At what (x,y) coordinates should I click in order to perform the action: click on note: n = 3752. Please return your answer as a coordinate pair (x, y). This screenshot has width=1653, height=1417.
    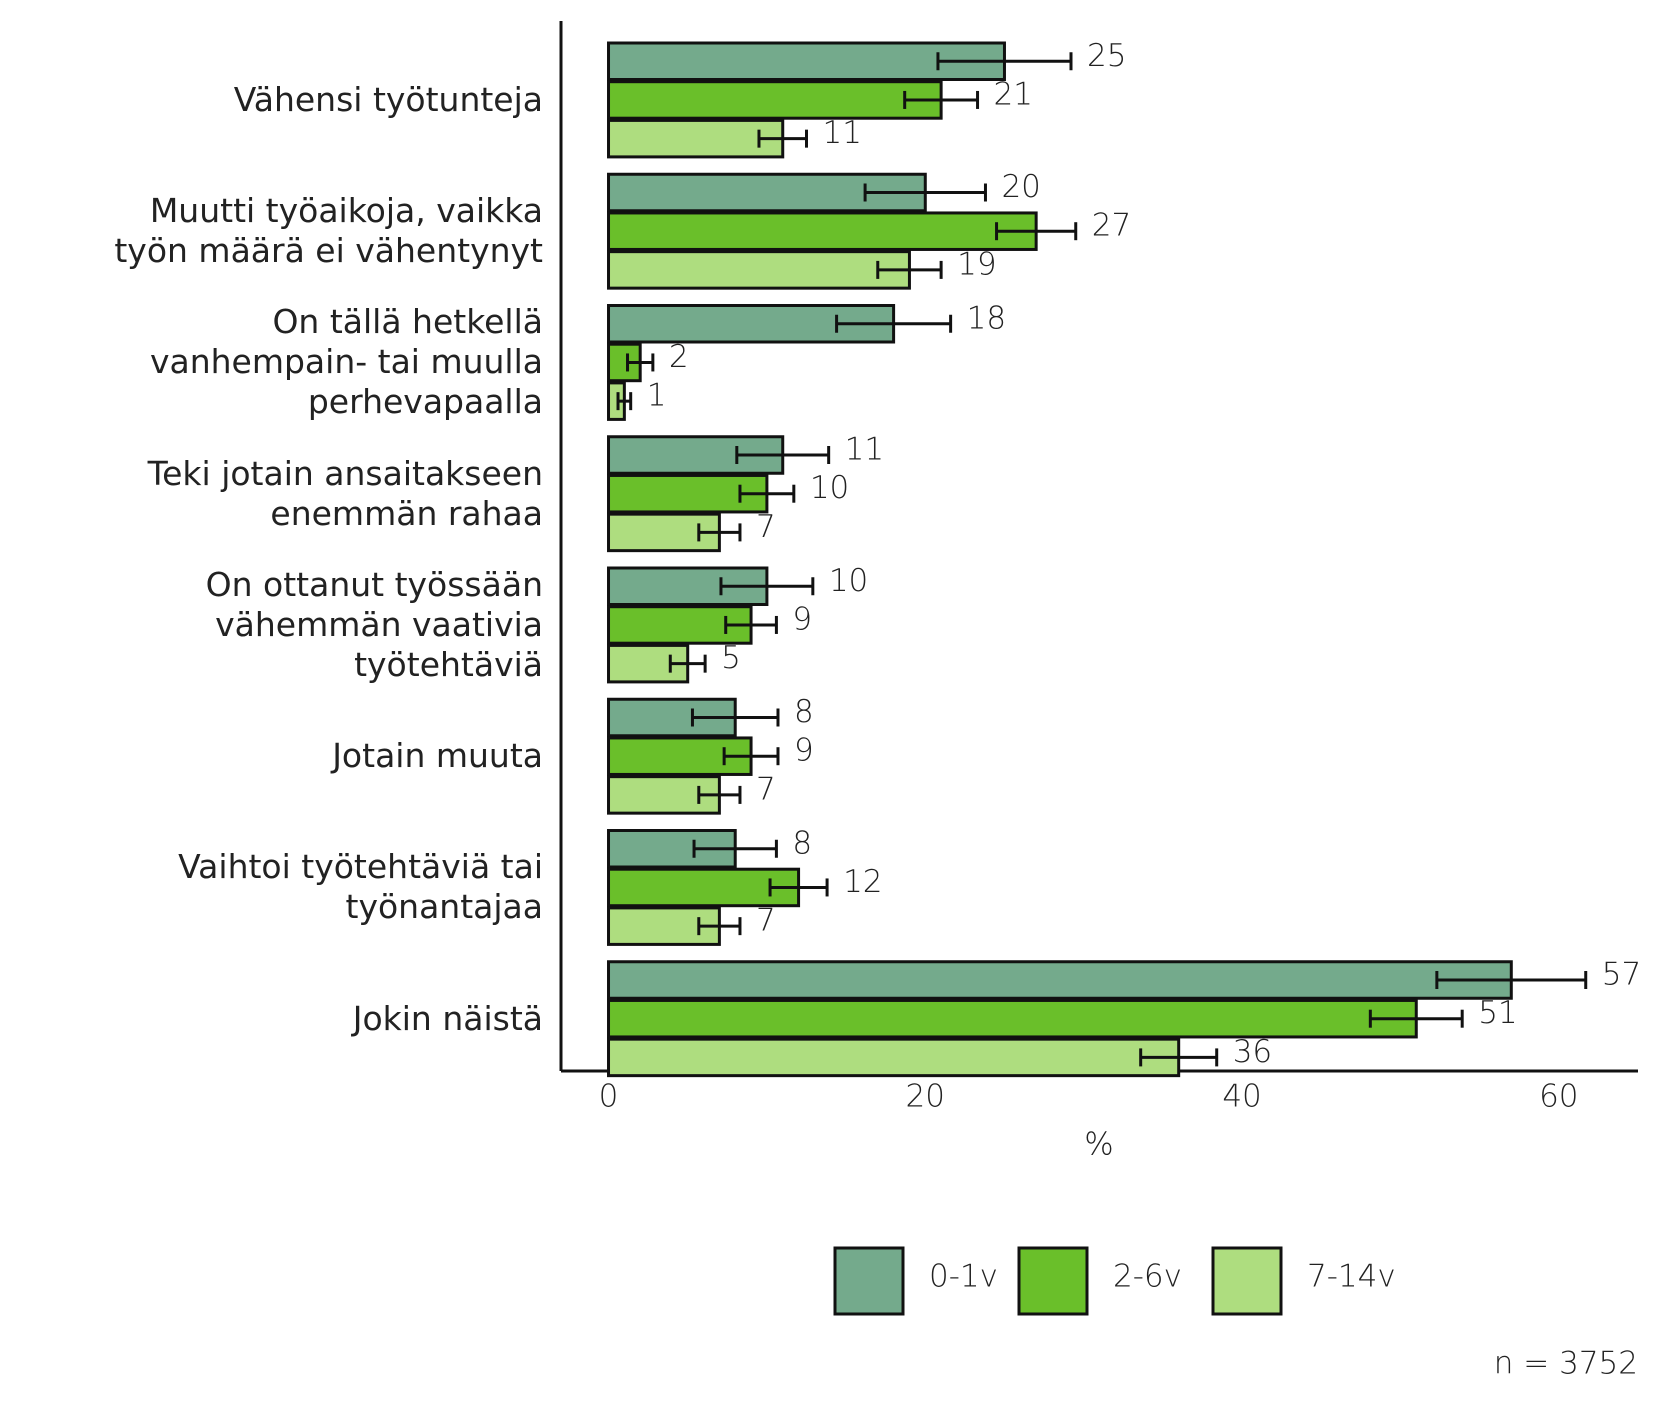
    Looking at the image, I should click on (1566, 1364).